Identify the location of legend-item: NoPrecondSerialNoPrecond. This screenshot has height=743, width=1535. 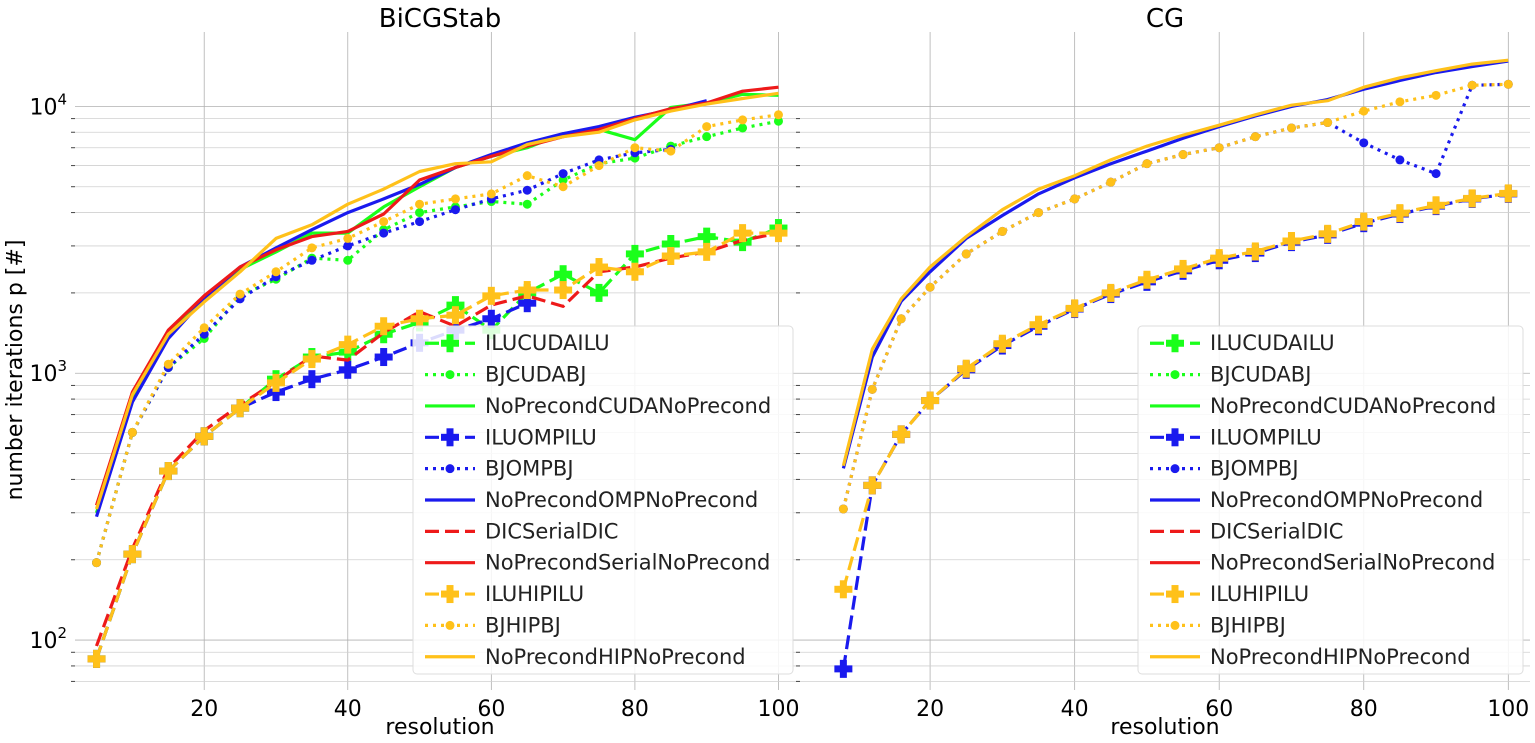
(597, 563).